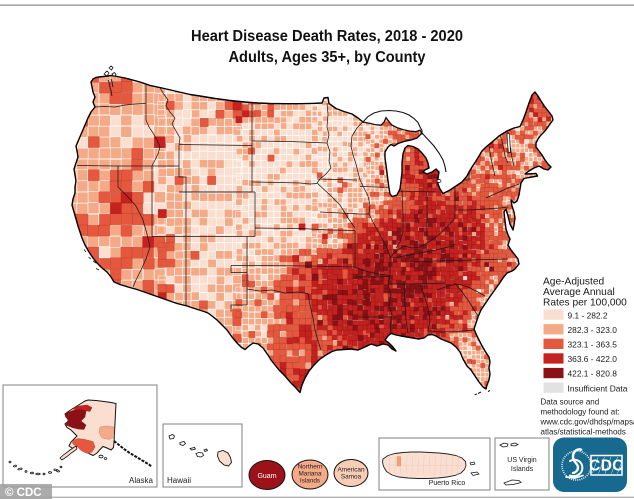 This screenshot has height=499, width=634. What do you see at coordinates (588, 315) in the screenshot?
I see `svg-text: 9.1 - 282.2` at bounding box center [588, 315].